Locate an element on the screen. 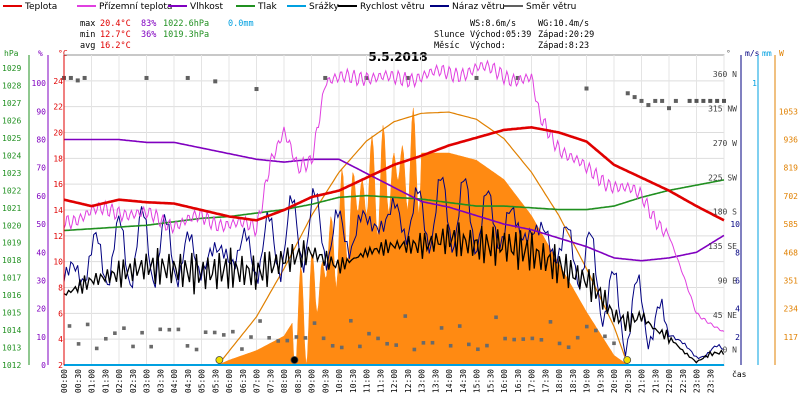 The height and width of the screenshot is (400, 800). w-axis-tick-0: 117 is located at coordinates (791, 337).